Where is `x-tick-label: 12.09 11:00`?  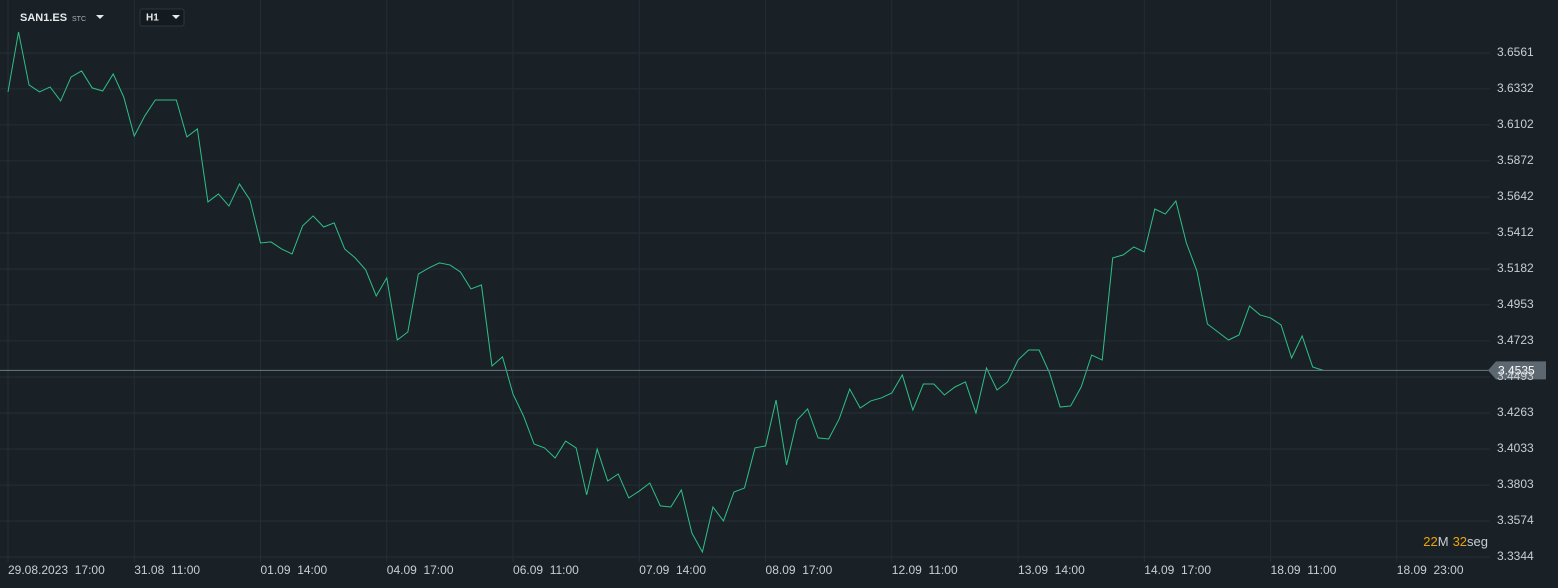 x-tick-label: 12.09 11:00 is located at coordinates (925, 570).